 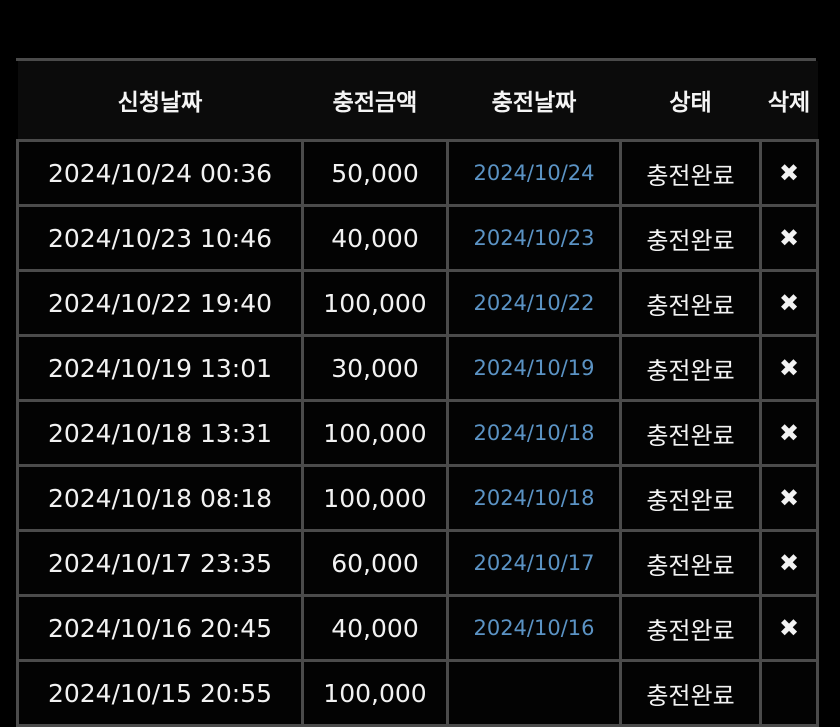 I want to click on requested-date-cell-text: 2024/10/23 10:46, so click(x=160, y=238).